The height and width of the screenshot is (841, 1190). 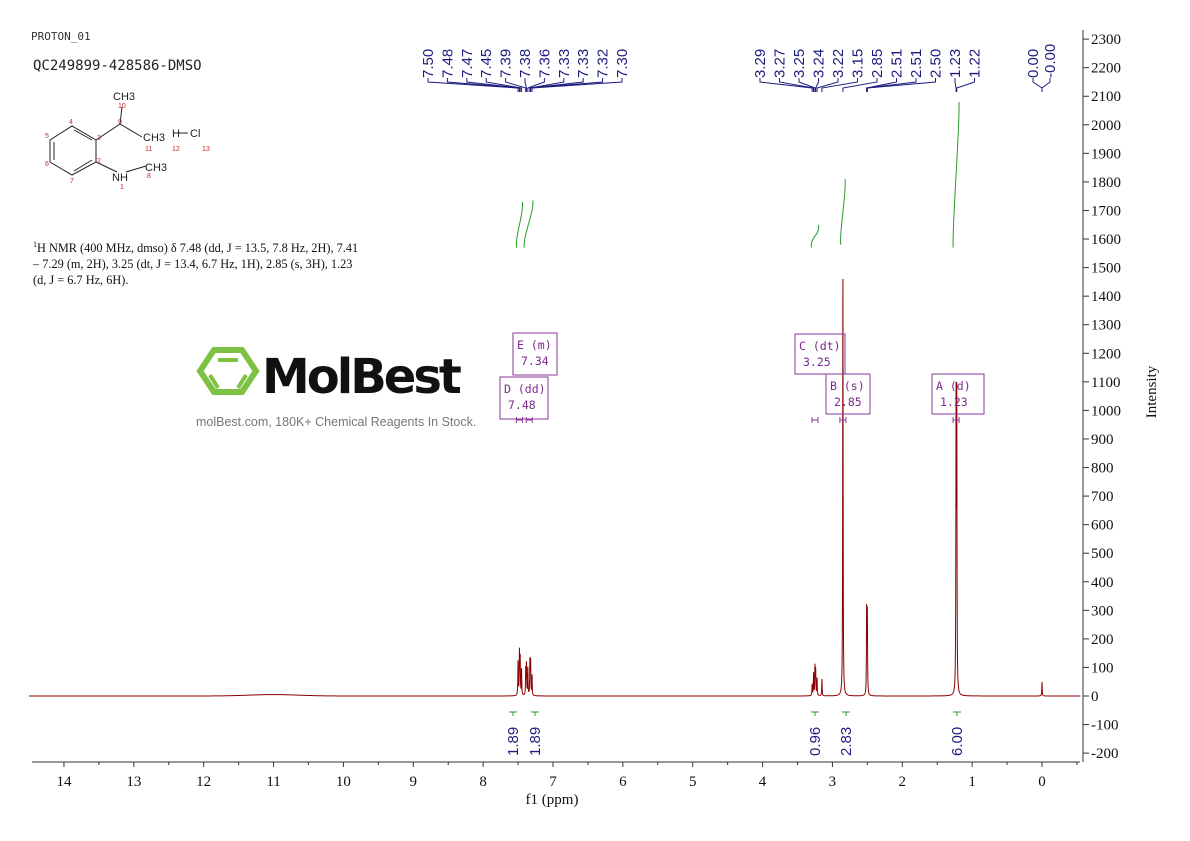 What do you see at coordinates (156, 168) in the screenshot?
I see `group-ch3-8: CH3` at bounding box center [156, 168].